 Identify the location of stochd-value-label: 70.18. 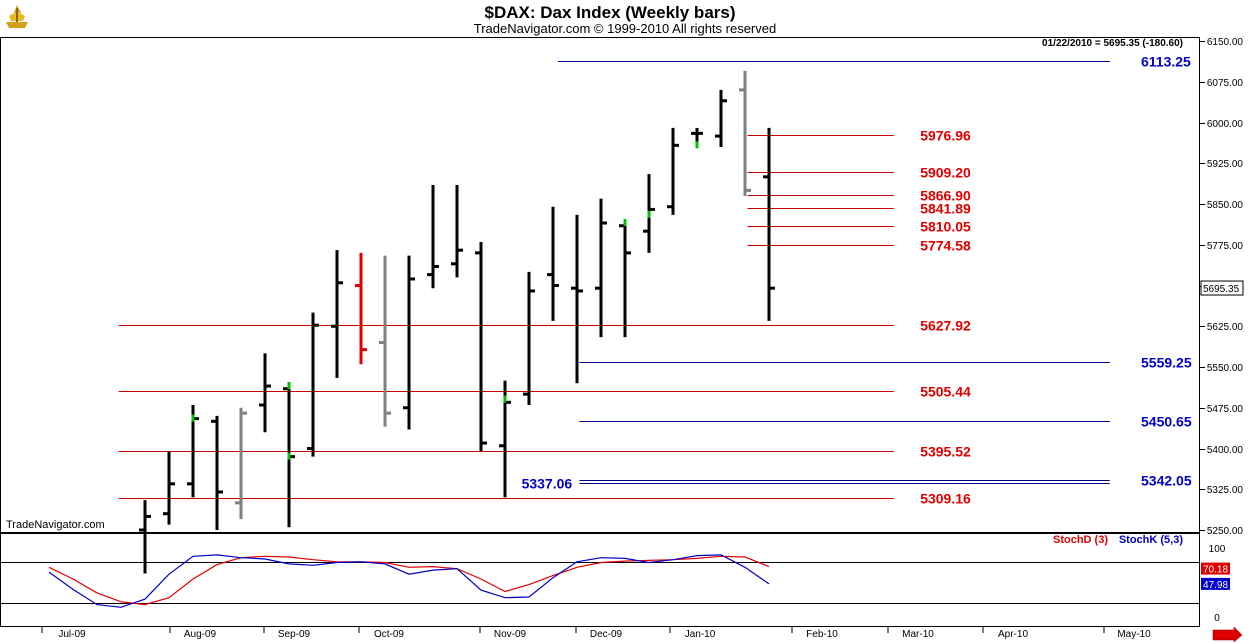
(1215, 570).